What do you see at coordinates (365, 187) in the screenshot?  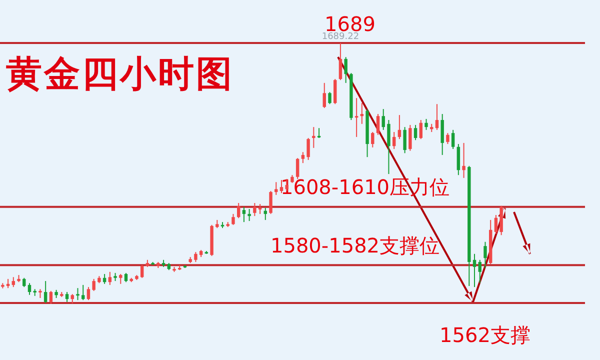 I see `ref-line-label: 1608-1610压力位` at bounding box center [365, 187].